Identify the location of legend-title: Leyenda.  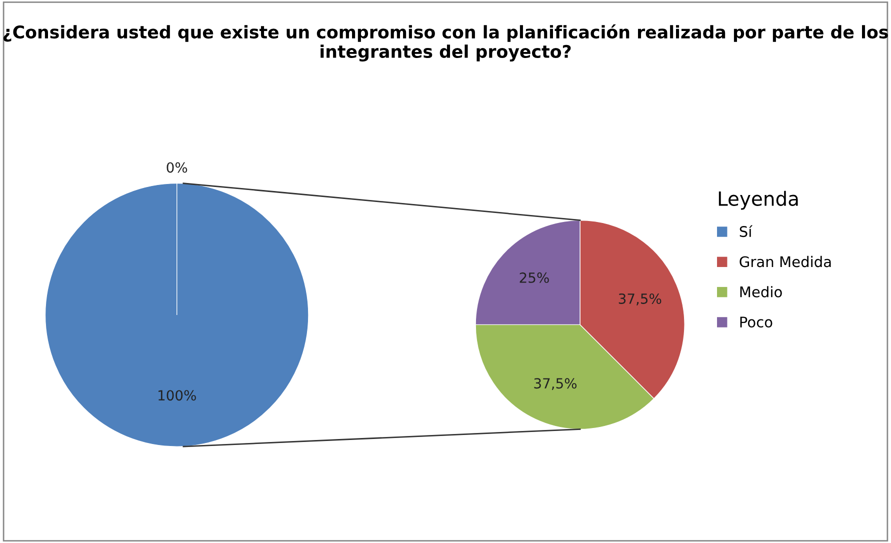
(758, 200).